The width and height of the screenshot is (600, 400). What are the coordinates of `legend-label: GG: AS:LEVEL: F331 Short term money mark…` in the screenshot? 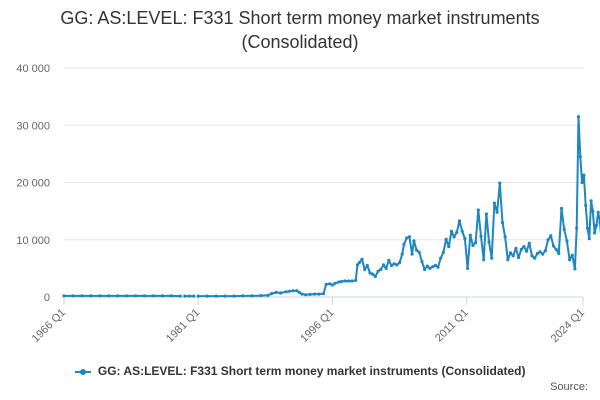 It's located at (311, 371).